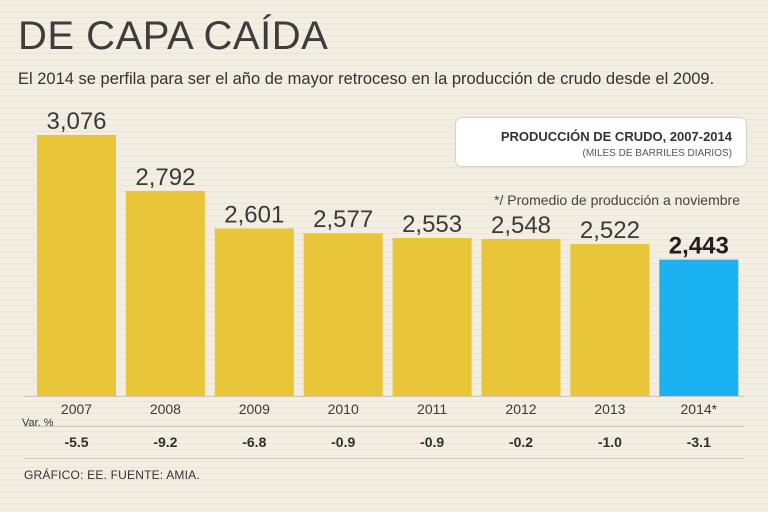 Image resolution: width=768 pixels, height=512 pixels. I want to click on value-label-2013: 2,522, so click(610, 230).